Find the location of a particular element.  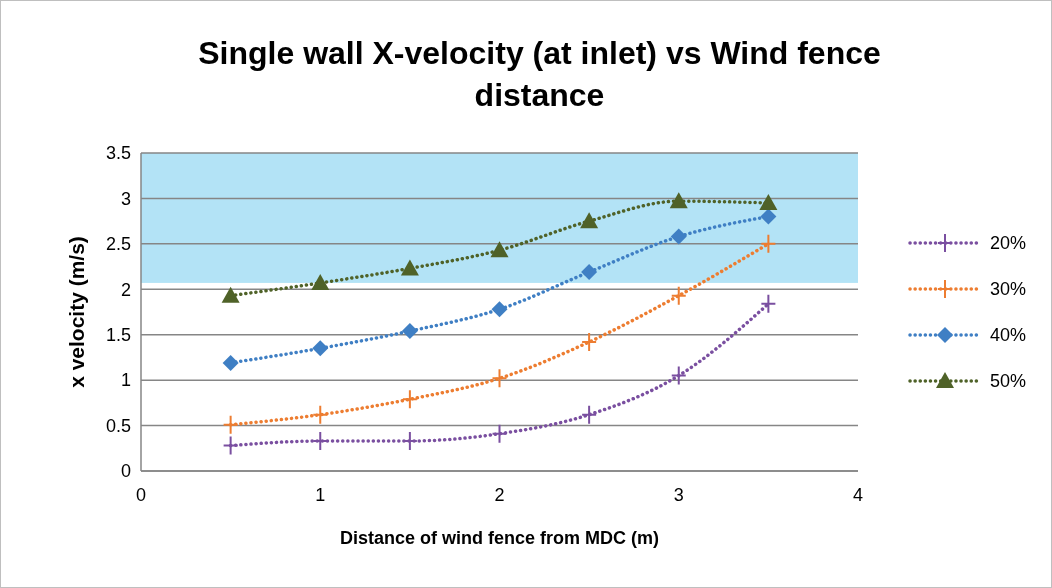

x-tick-label: 1 is located at coordinates (320, 495).